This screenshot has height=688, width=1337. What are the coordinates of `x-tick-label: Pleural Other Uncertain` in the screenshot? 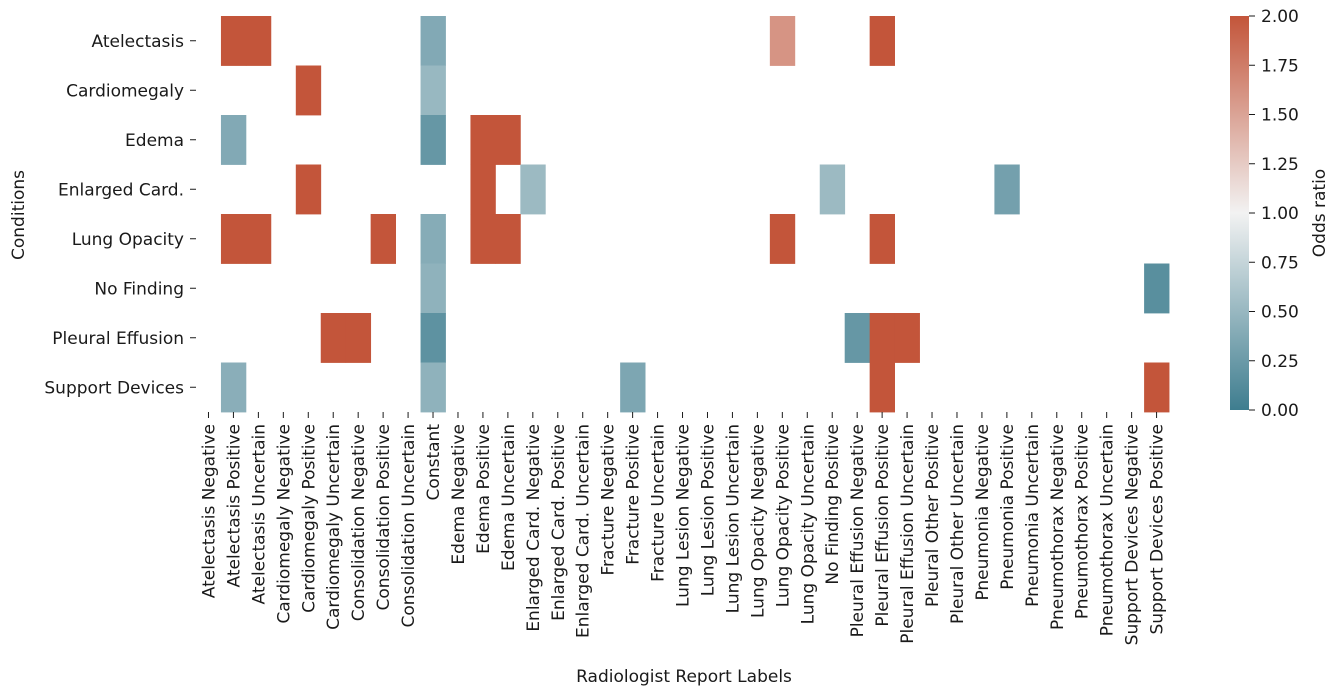 It's located at (958, 524).